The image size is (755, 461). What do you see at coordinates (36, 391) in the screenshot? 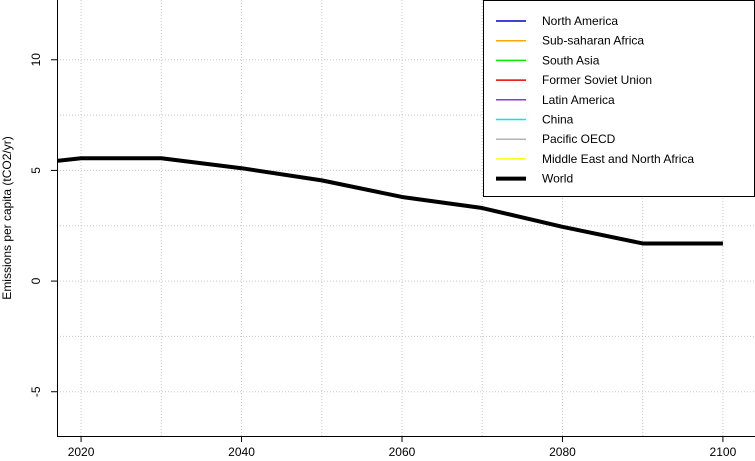
I see `y-tick-label: -5` at bounding box center [36, 391].